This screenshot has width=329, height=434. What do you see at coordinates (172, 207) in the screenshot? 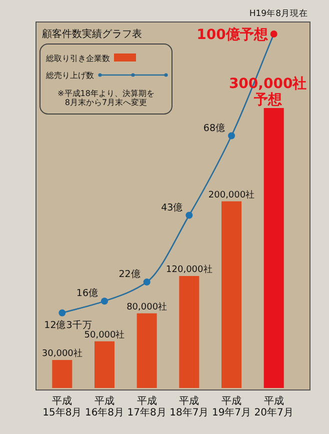
I see `data-label: 43億` at bounding box center [172, 207].